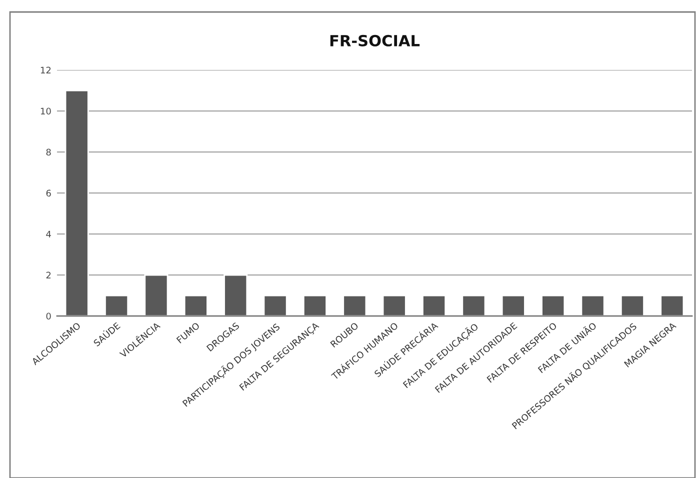 This screenshot has width=697, height=478. Describe the element at coordinates (48, 316) in the screenshot. I see `y-tick-label: 0` at that location.